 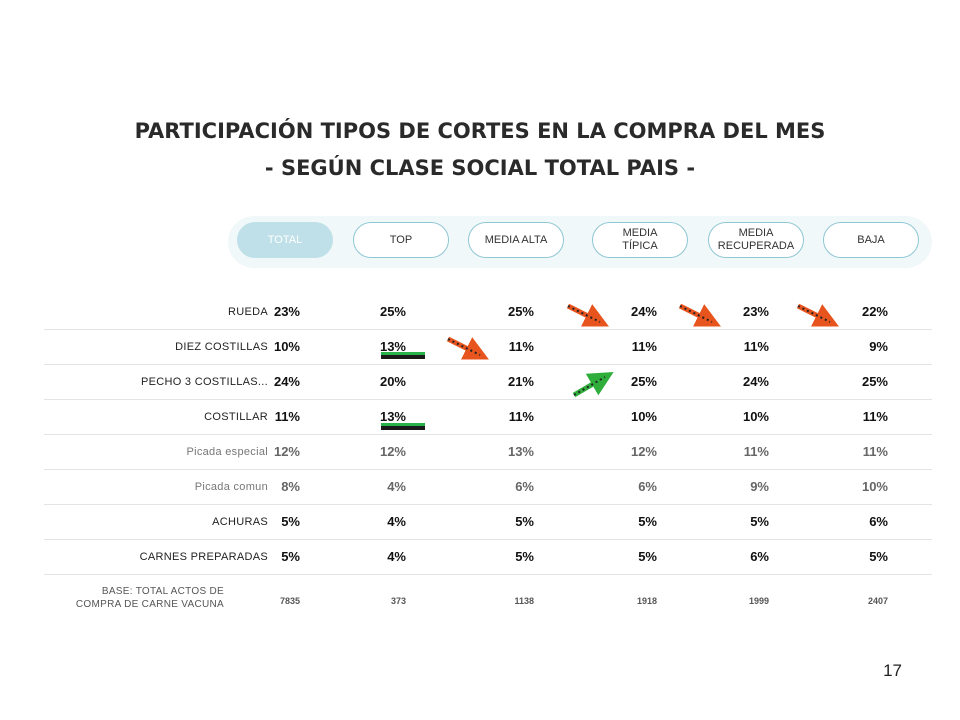 I want to click on table-row: COSTILLAR 11% 13% 11% 10% 10% 11%, so click(x=488, y=417).